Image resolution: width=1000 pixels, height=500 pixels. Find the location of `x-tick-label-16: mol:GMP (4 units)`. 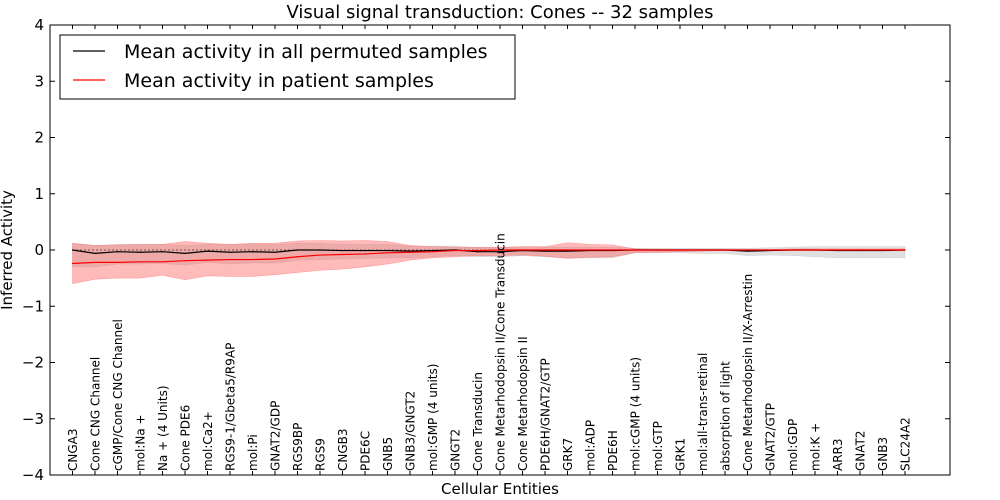

x-tick-label-16: mol:GMP (4 units) is located at coordinates (433, 417).